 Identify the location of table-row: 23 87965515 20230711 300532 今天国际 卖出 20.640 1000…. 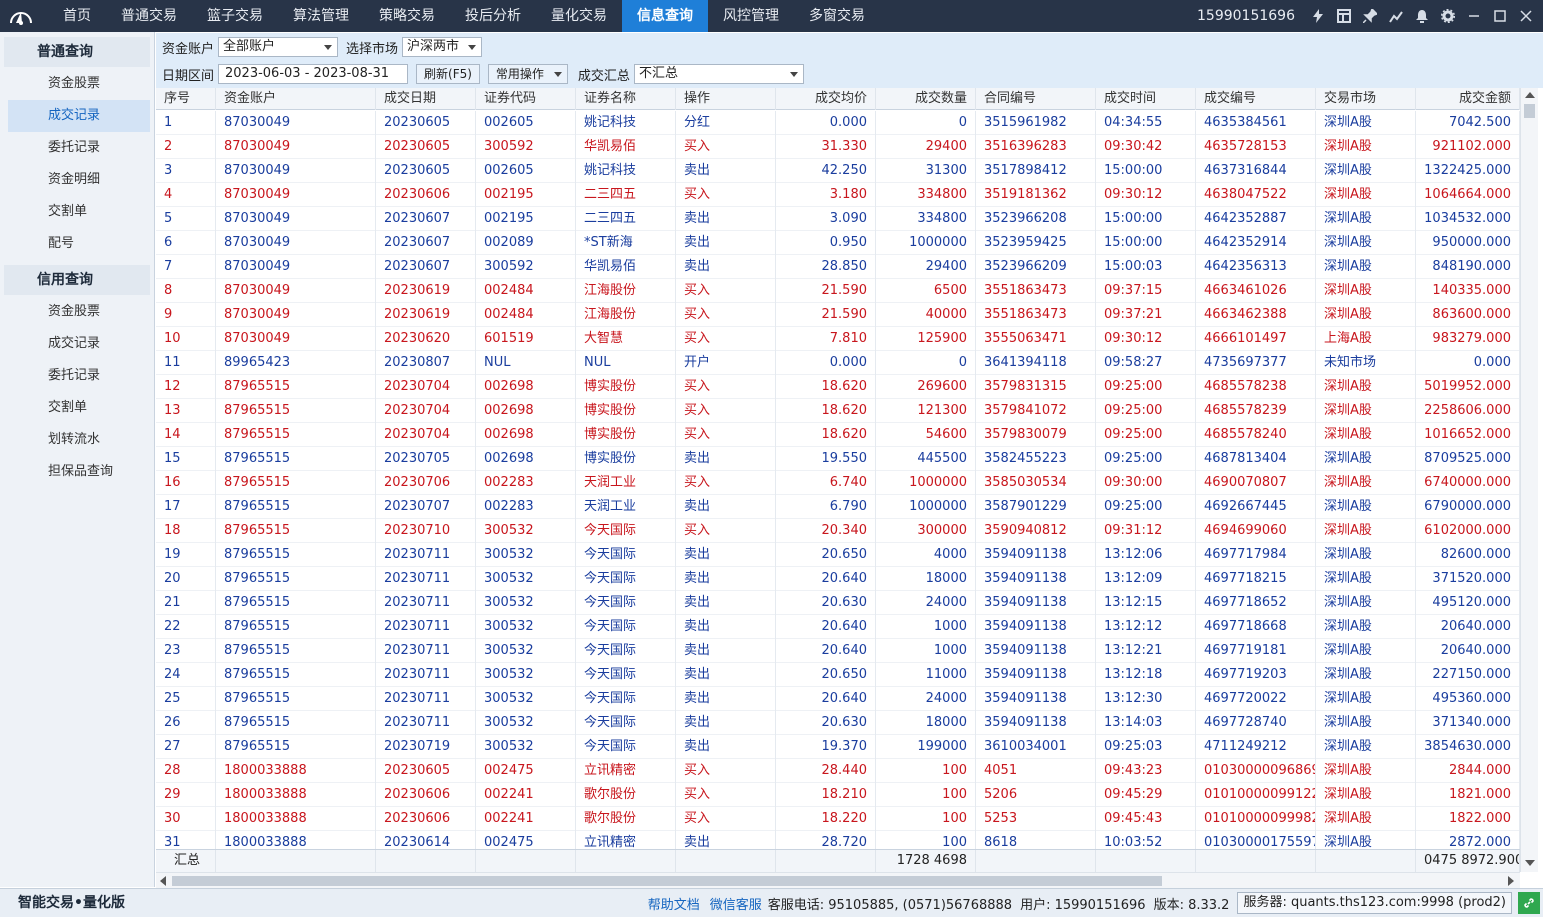
(838, 651).